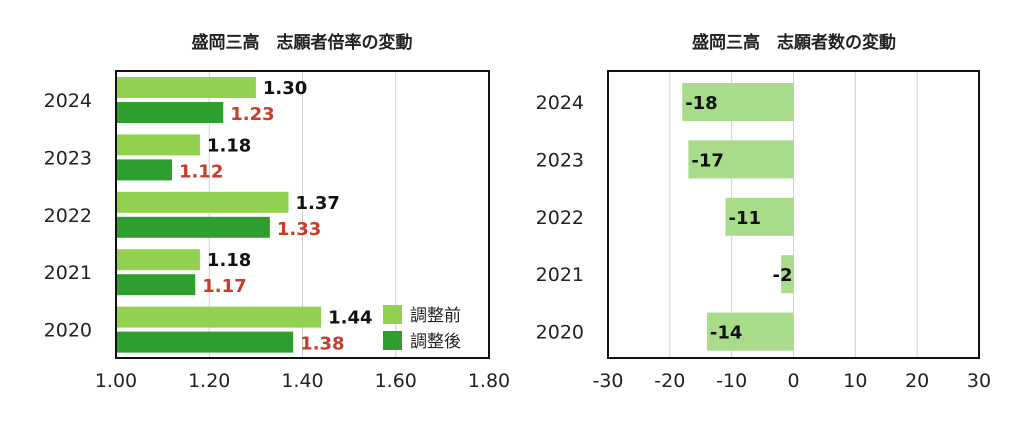  What do you see at coordinates (209, 381) in the screenshot?
I see `ratio-x-tick-label: 1.20` at bounding box center [209, 381].